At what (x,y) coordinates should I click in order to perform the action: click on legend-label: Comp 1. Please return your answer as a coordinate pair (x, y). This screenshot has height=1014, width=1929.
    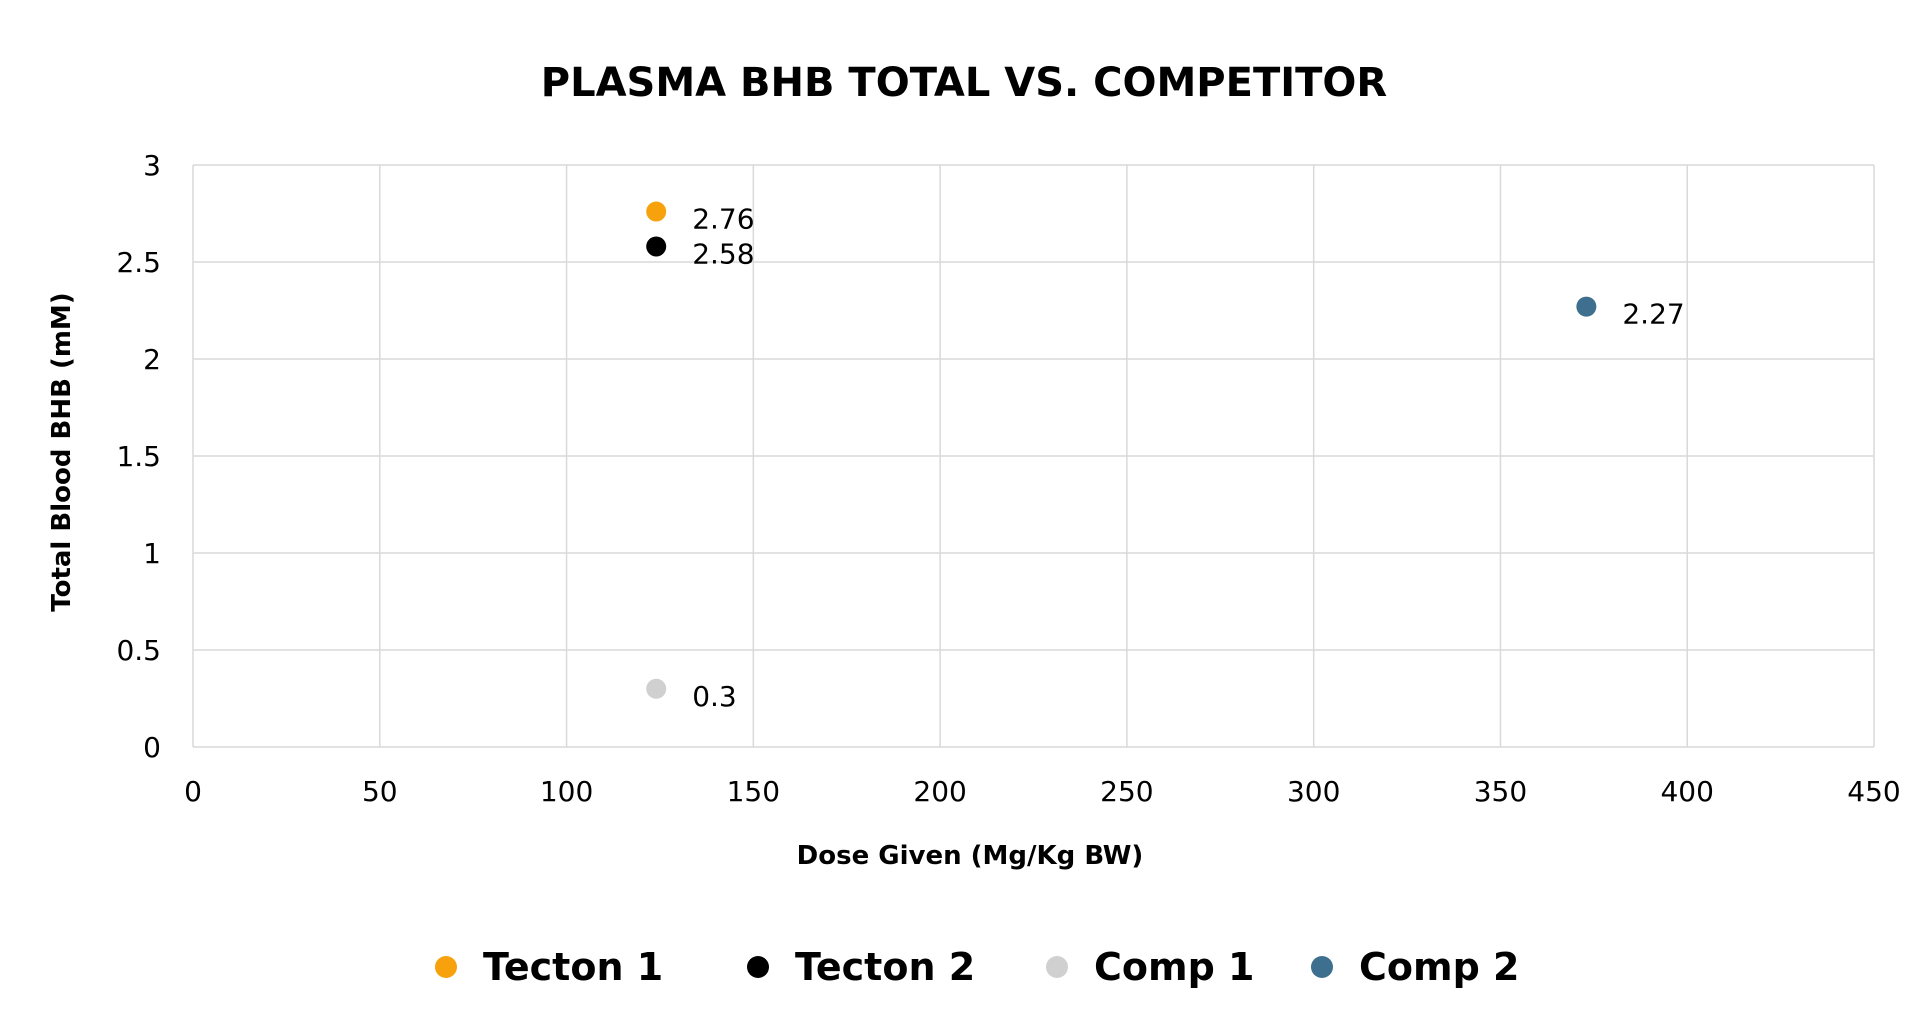
    Looking at the image, I should click on (1174, 967).